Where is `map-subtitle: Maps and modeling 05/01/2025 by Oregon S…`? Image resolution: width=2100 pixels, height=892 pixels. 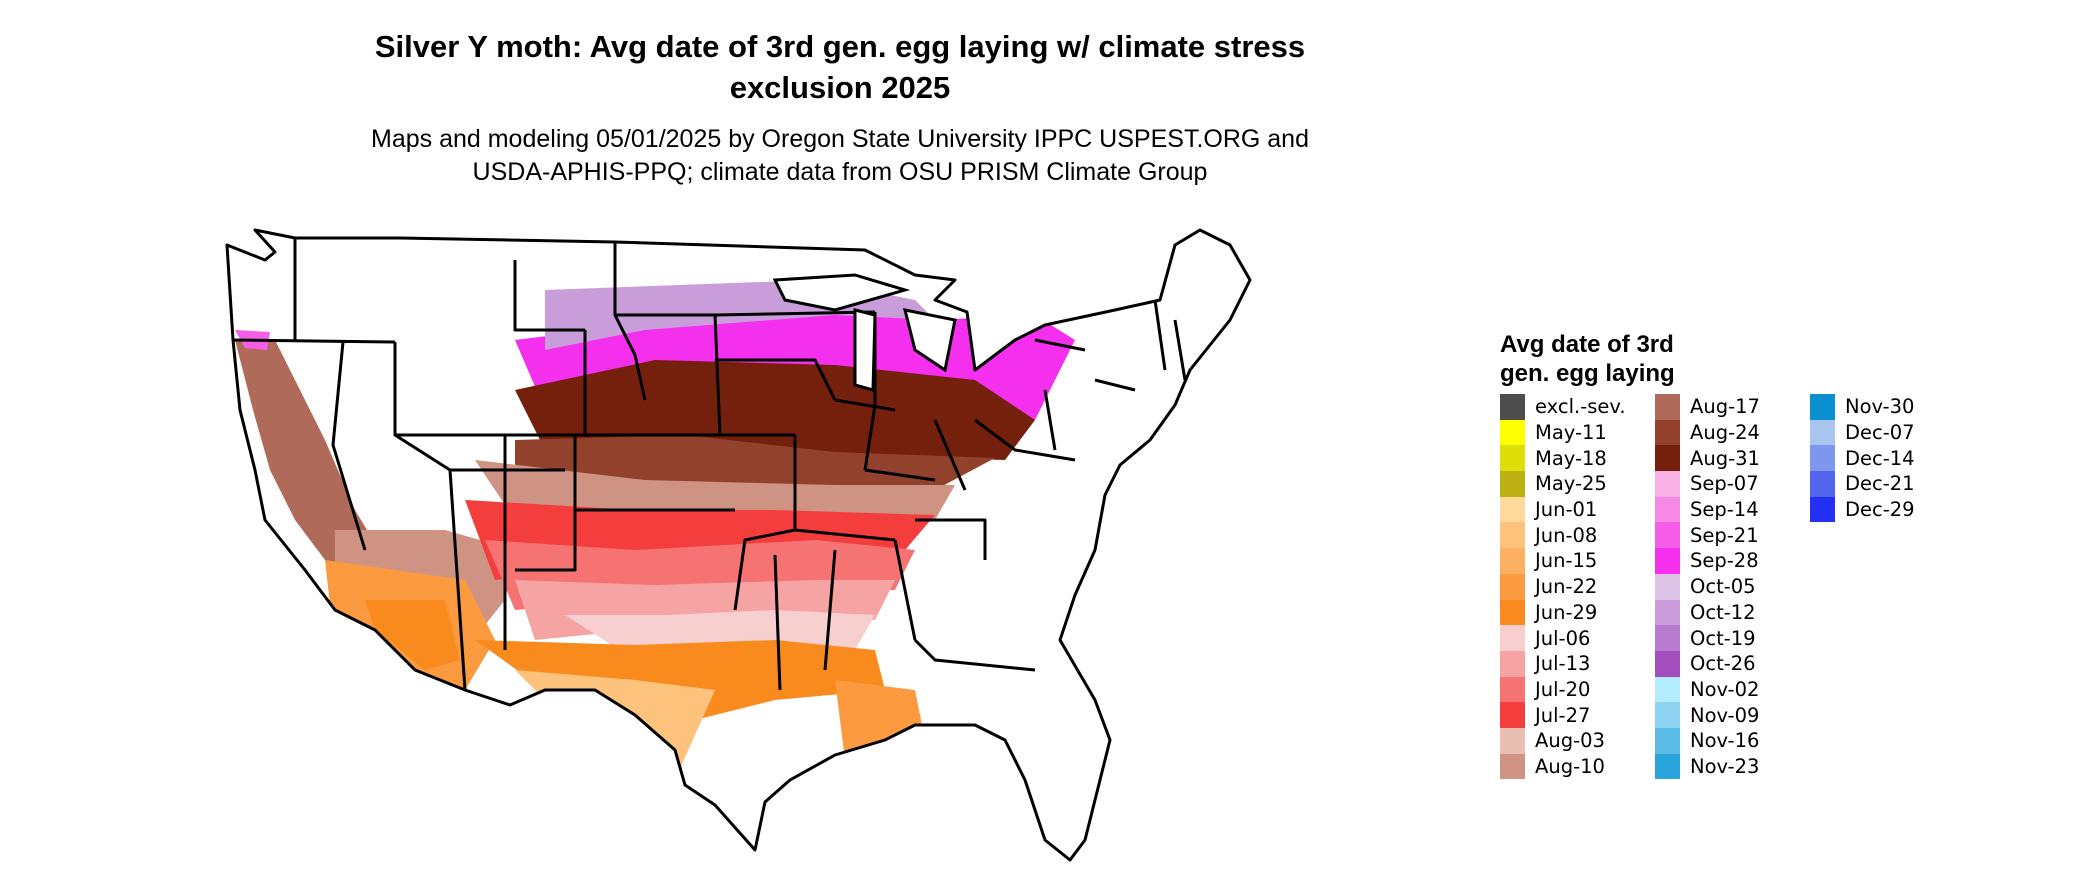
map-subtitle: Maps and modeling 05/01/2025 by Oregon S… is located at coordinates (840, 156).